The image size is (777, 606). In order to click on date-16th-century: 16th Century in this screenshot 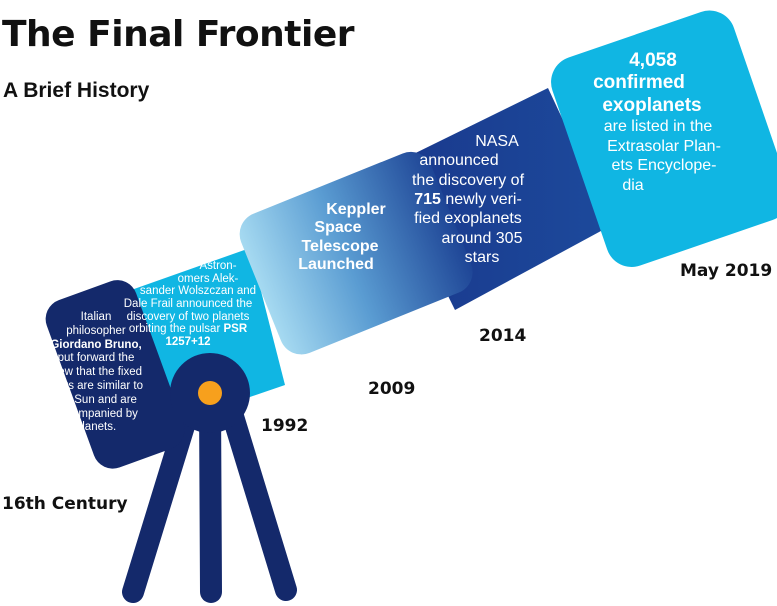, I will do `click(65, 504)`.